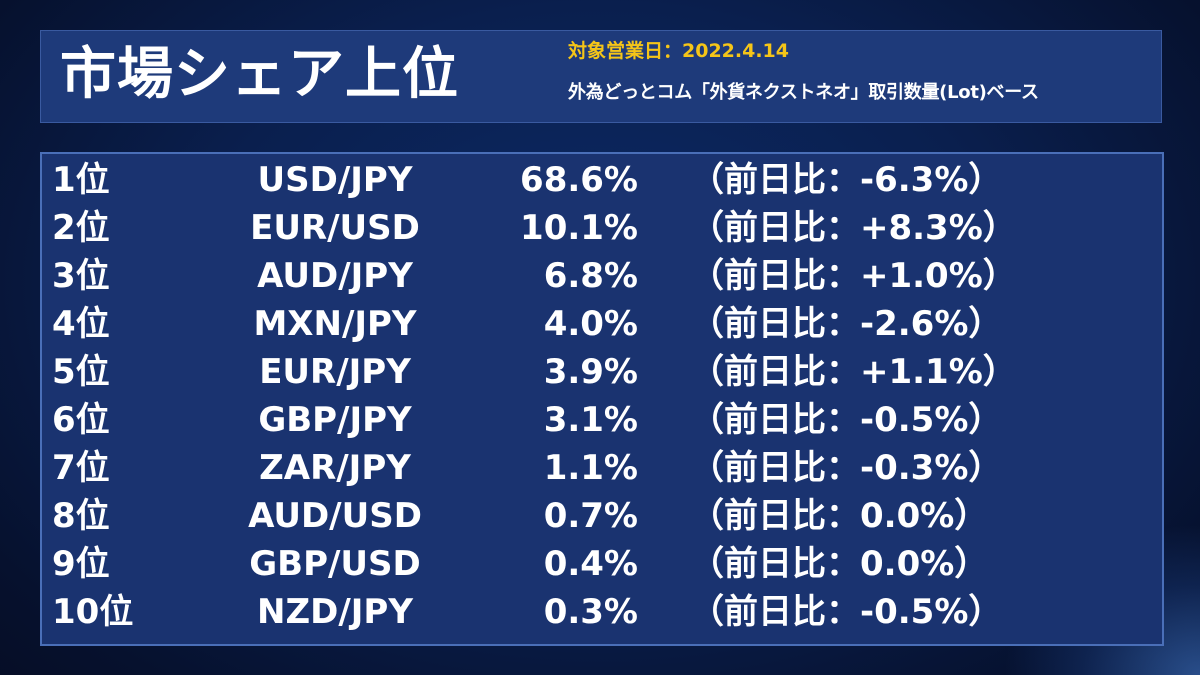 This screenshot has width=1200, height=675. What do you see at coordinates (81, 516) in the screenshot?
I see `rank-cell: 8位` at bounding box center [81, 516].